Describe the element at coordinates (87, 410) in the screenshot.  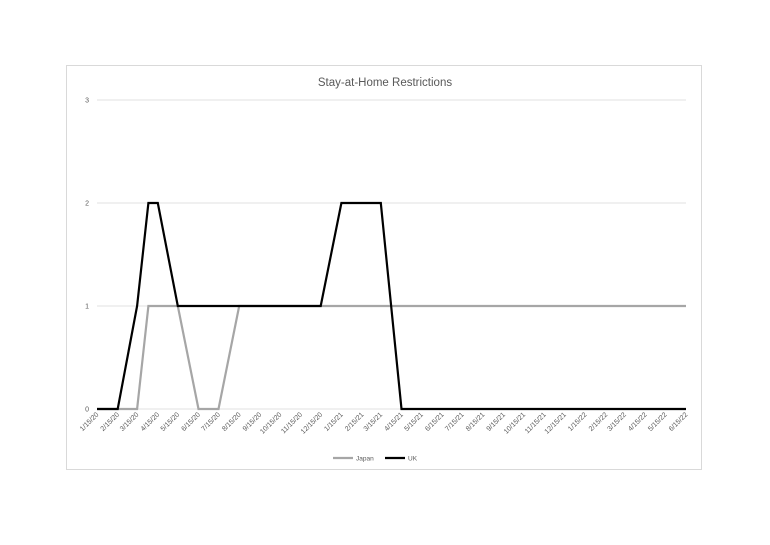
I see `y-tick-label: 0` at that location.